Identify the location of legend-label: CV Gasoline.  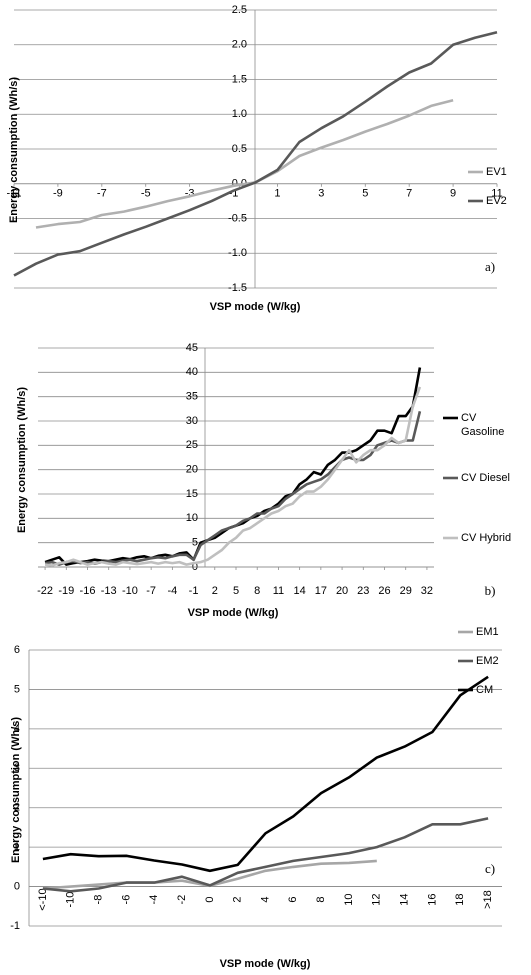
(483, 425).